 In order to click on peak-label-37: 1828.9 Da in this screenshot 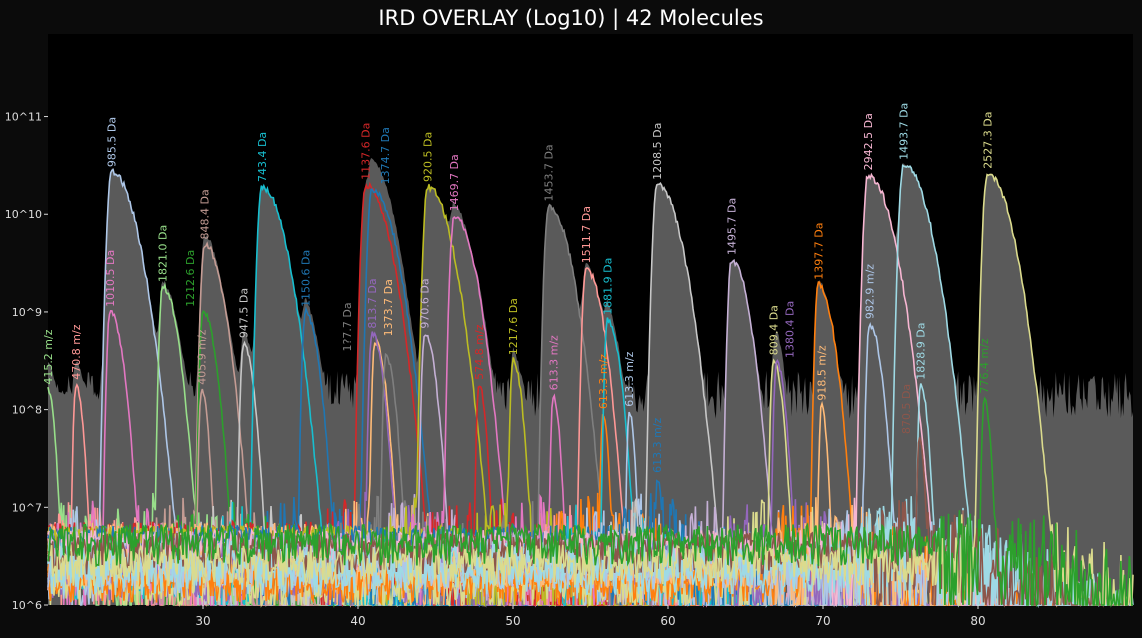, I will do `click(921, 350)`.